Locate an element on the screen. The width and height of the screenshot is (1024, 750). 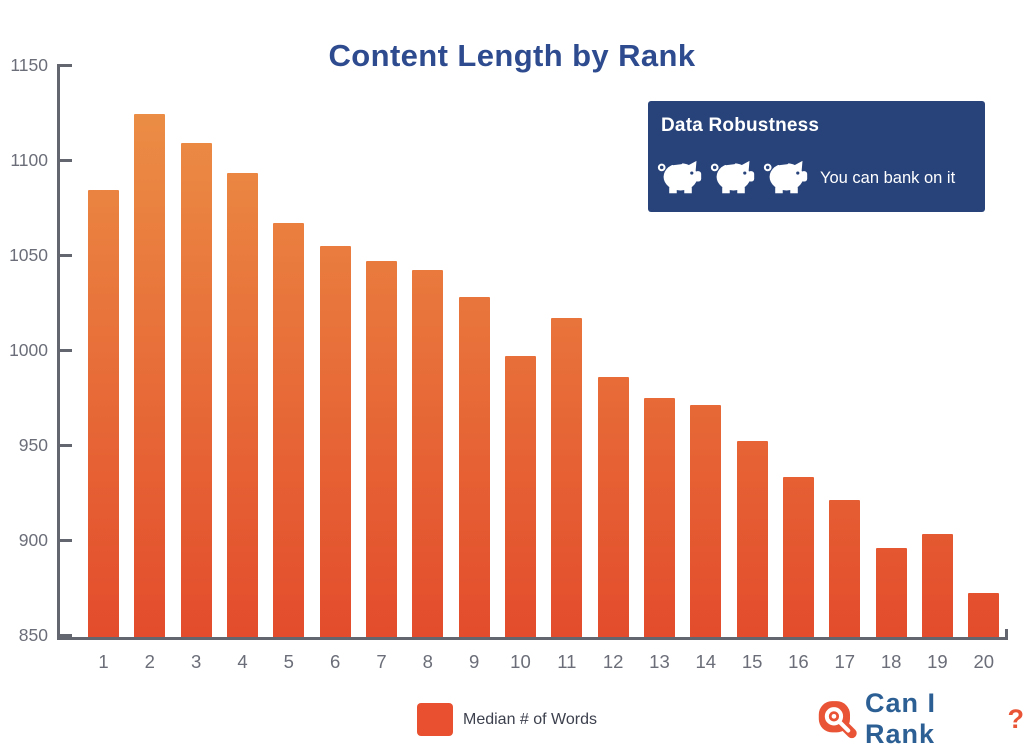
y-tick-label: 1000 is located at coordinates (25, 350).